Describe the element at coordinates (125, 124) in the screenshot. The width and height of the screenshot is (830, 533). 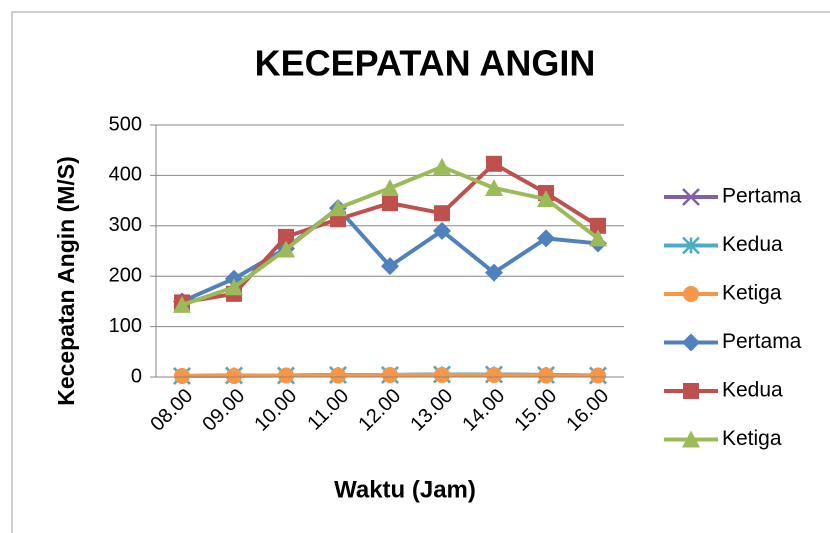
I see `y-tick-label: 500` at that location.